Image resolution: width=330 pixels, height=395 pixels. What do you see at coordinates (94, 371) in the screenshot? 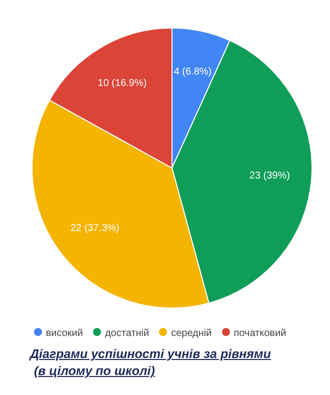
I see `text: (в цілому по школі)` at bounding box center [94, 371].